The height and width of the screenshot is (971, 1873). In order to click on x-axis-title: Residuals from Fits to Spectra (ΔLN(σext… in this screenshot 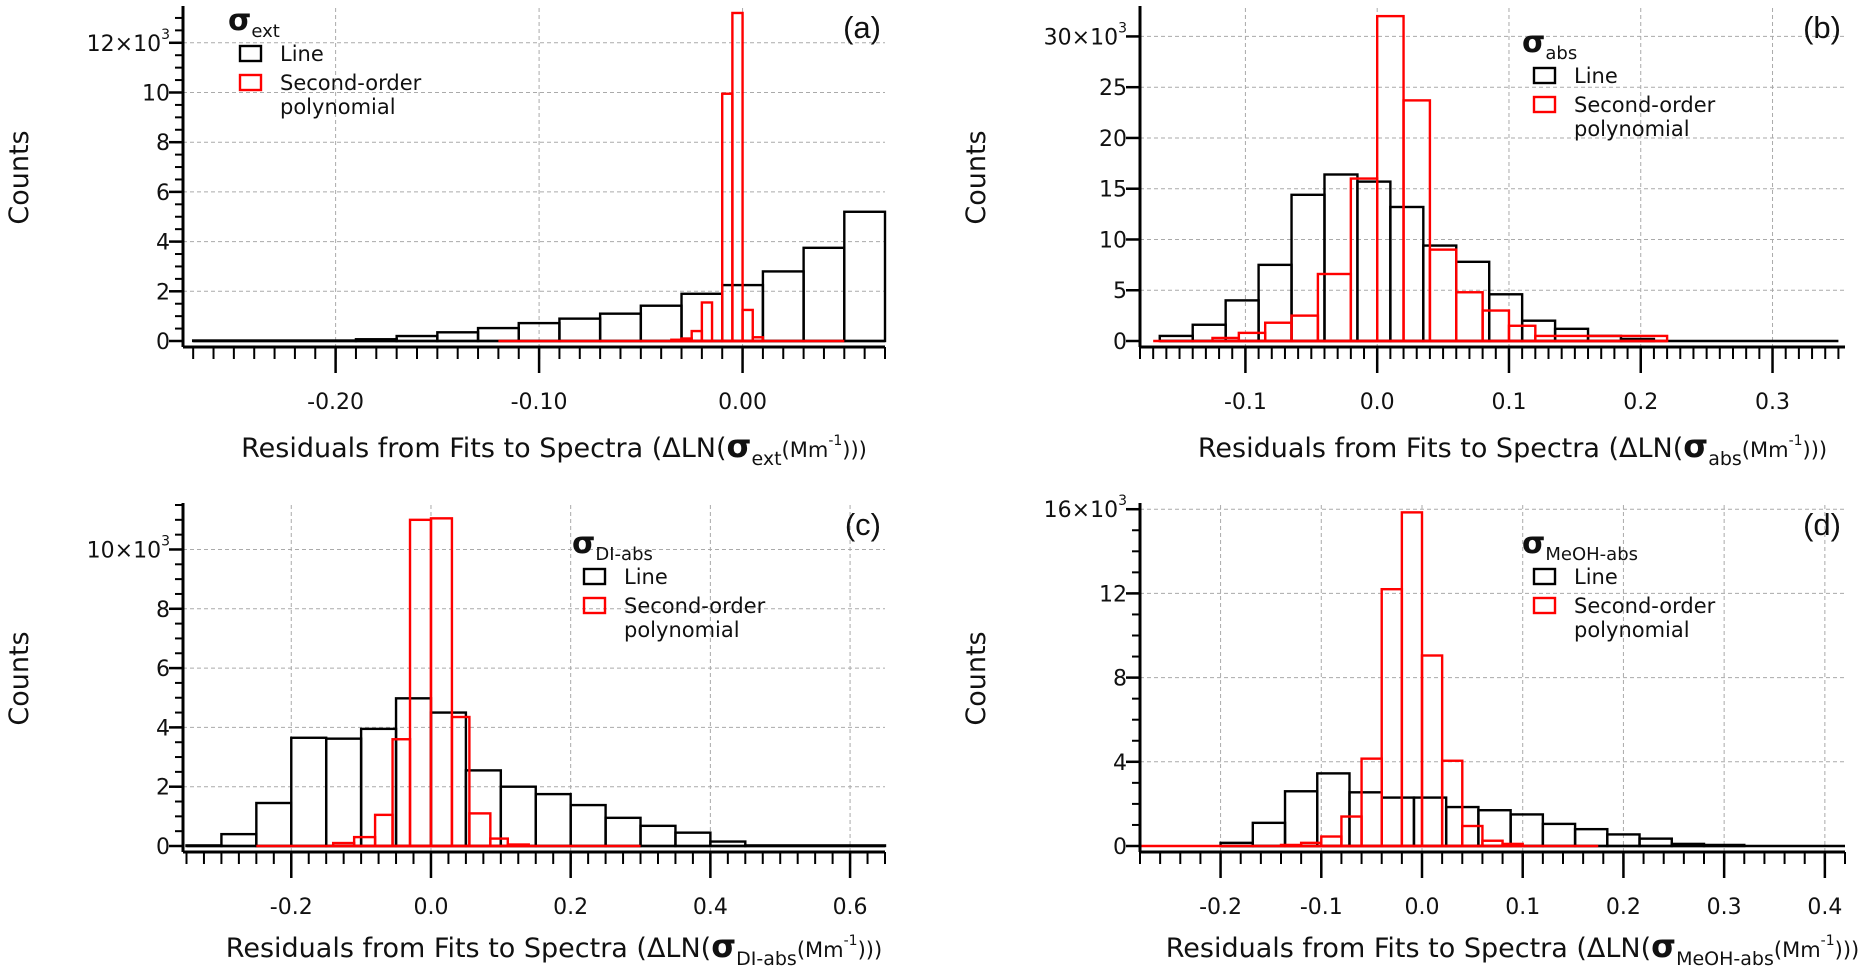, I will do `click(554, 448)`.